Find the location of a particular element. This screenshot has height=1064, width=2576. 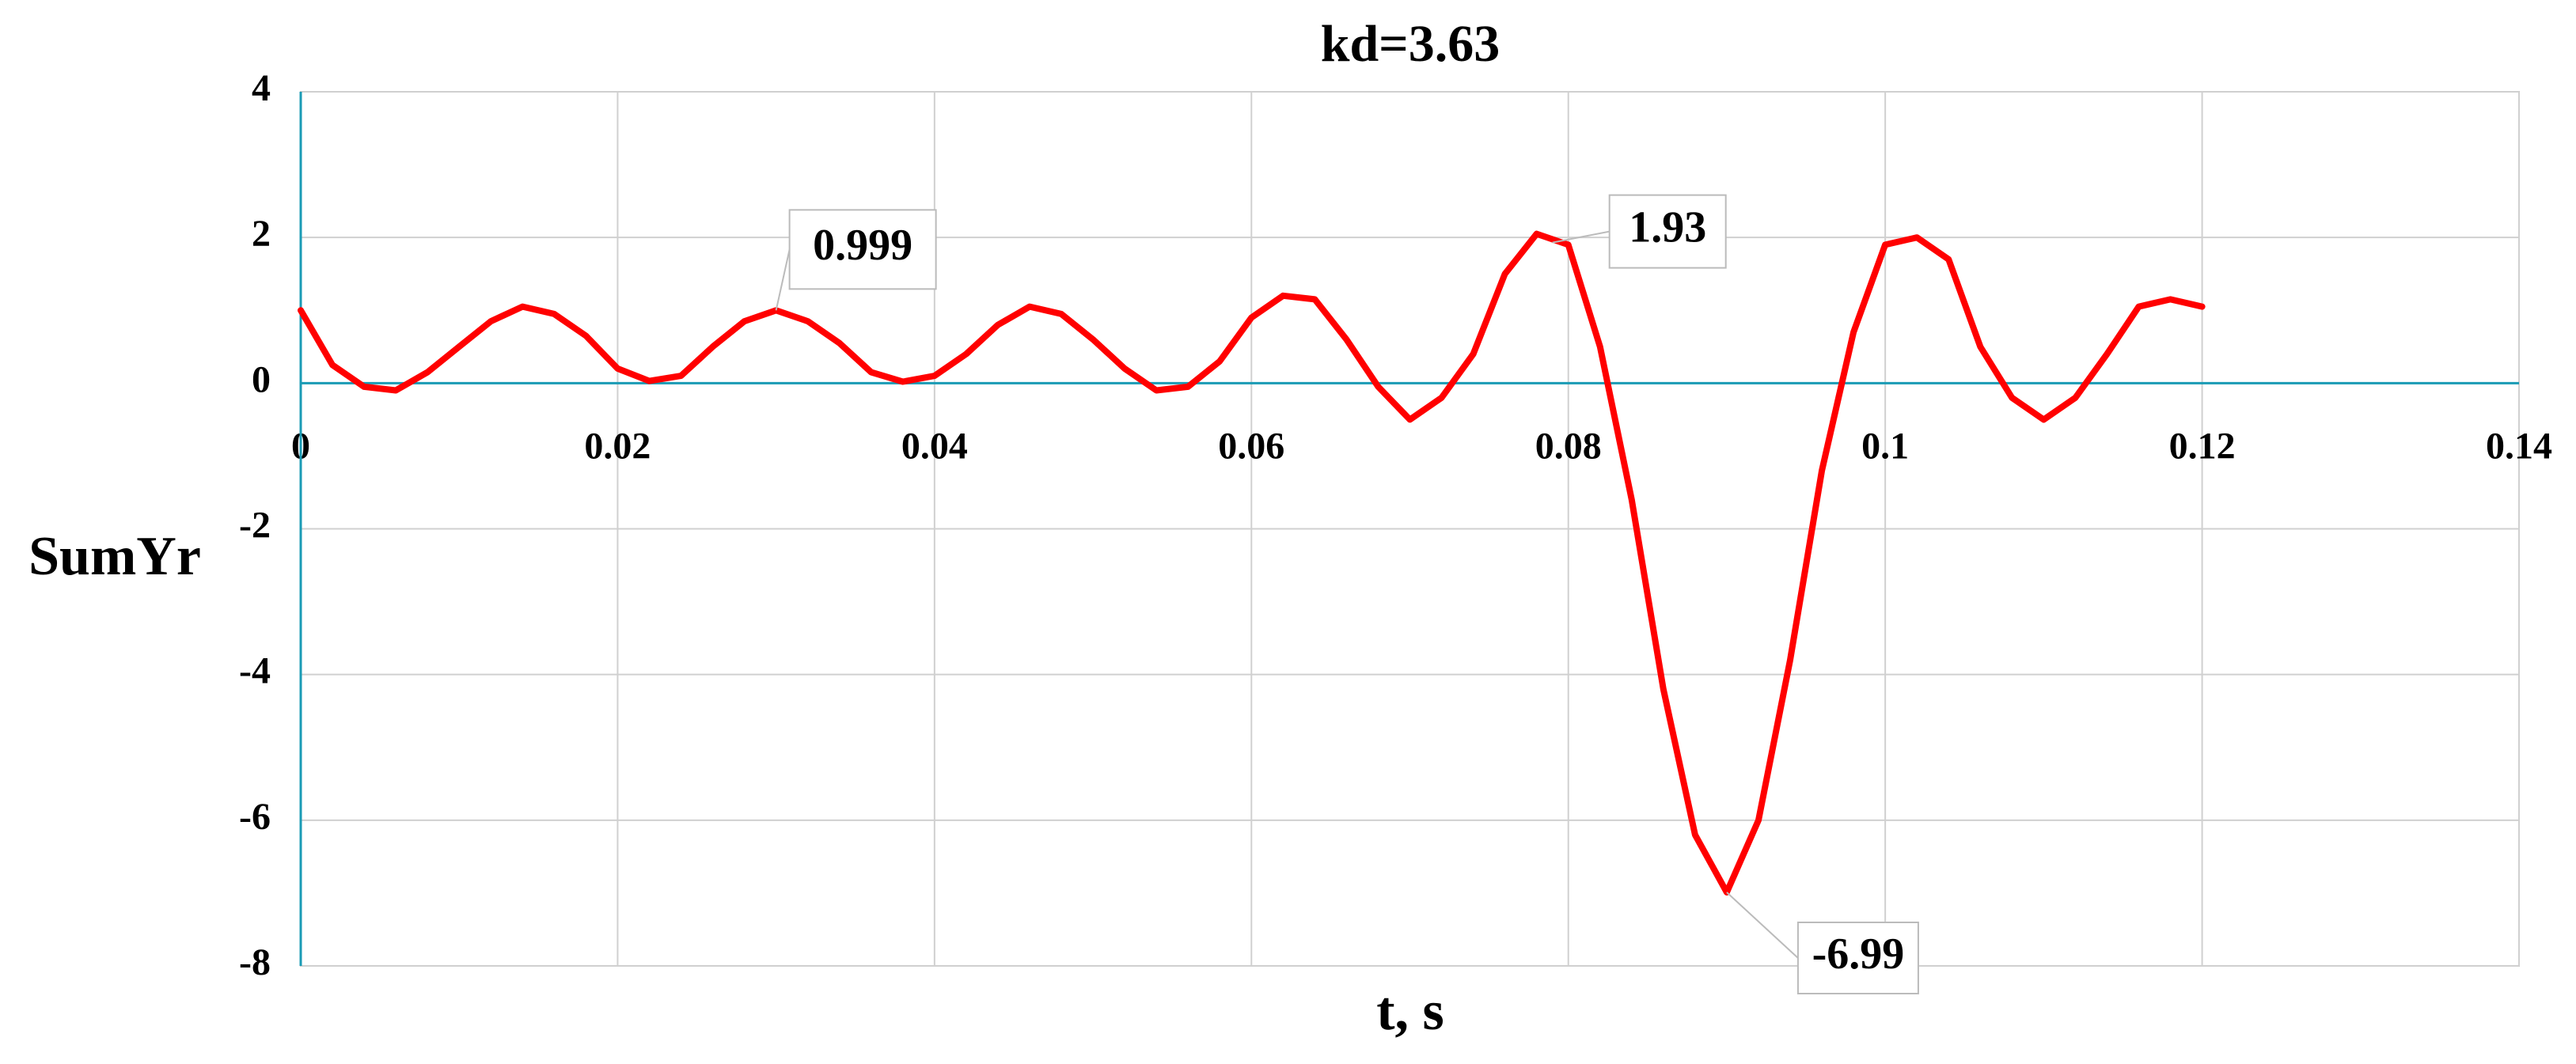

y-tick-label: 4 is located at coordinates (261, 88).